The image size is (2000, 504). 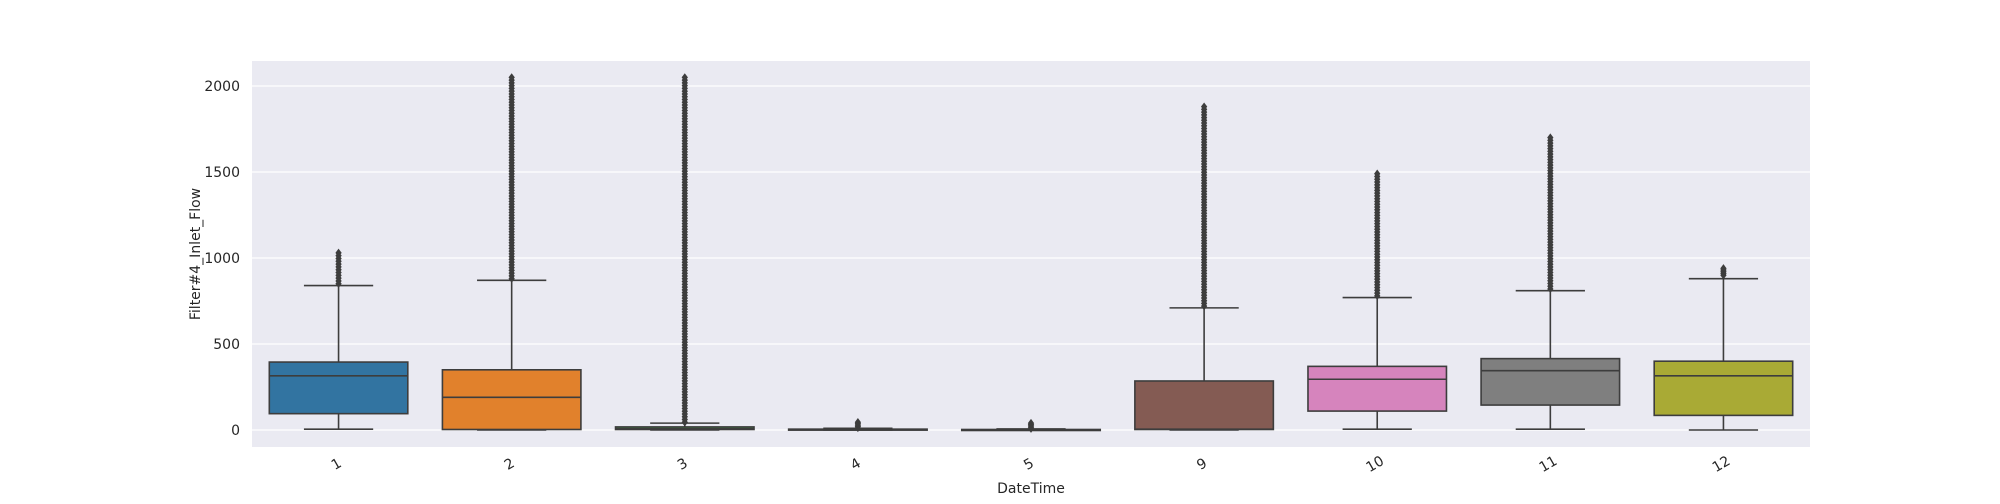 What do you see at coordinates (1202, 464) in the screenshot?
I see `x-tick-label: 9` at bounding box center [1202, 464].